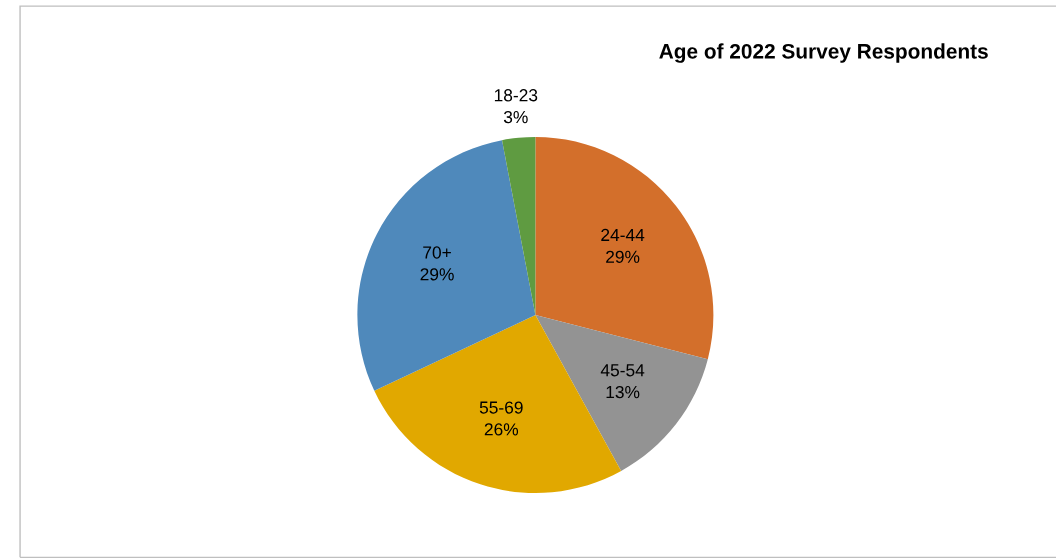  What do you see at coordinates (501, 407) in the screenshot?
I see `slice-label: 55-69` at bounding box center [501, 407].